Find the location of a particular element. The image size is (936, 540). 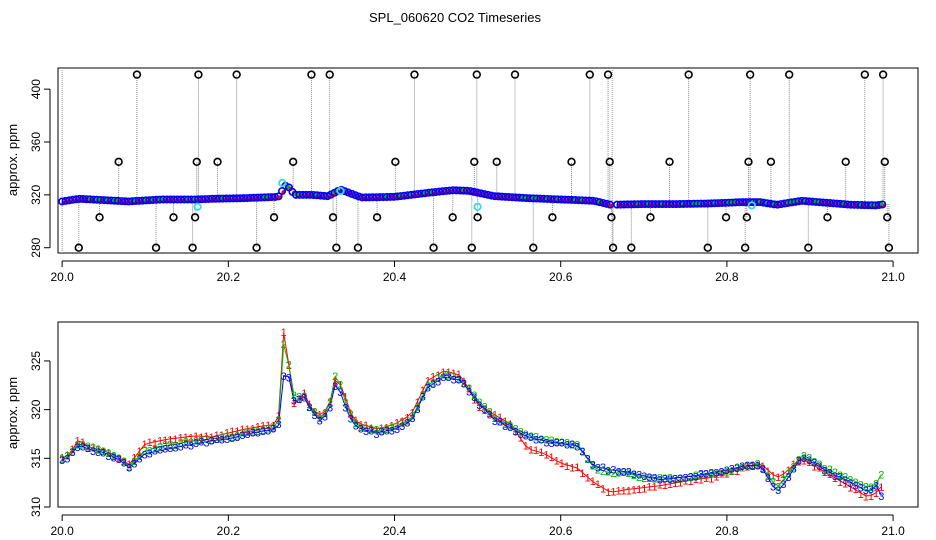

level-3-point is located at coordinates (599, 202).